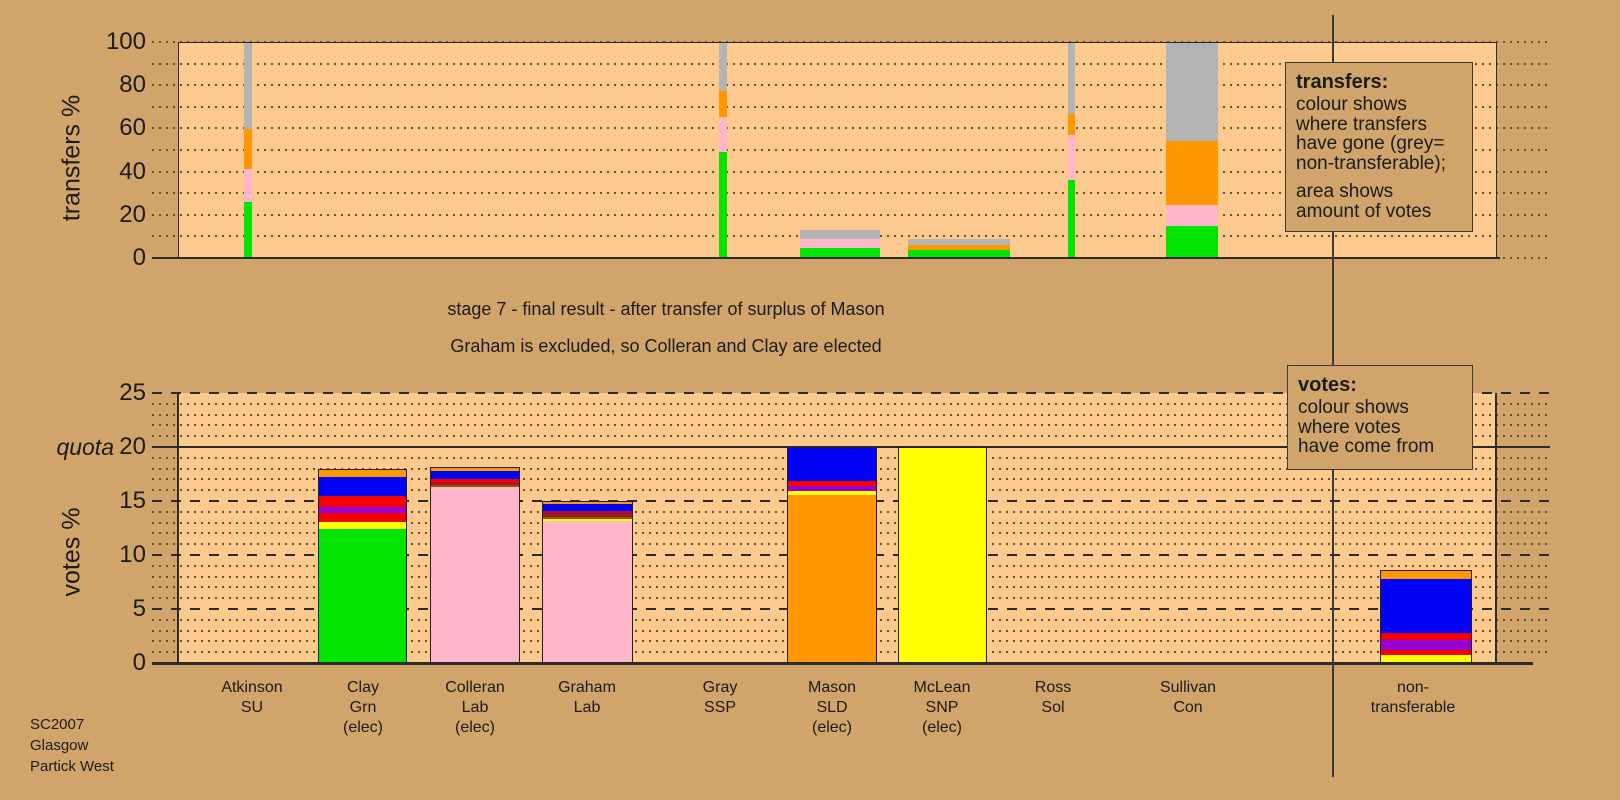 Image resolution: width=1620 pixels, height=800 pixels. What do you see at coordinates (842, 663) in the screenshot?
I see `votes-baseline` at bounding box center [842, 663].